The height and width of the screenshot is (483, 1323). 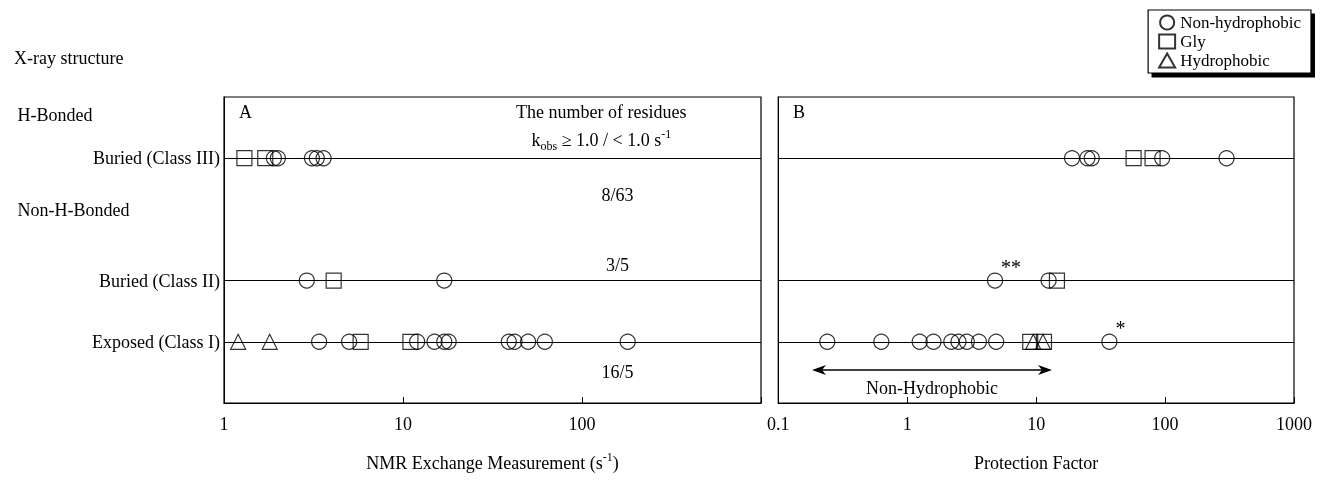 I want to click on annotation: 3/5, so click(x=617, y=265).